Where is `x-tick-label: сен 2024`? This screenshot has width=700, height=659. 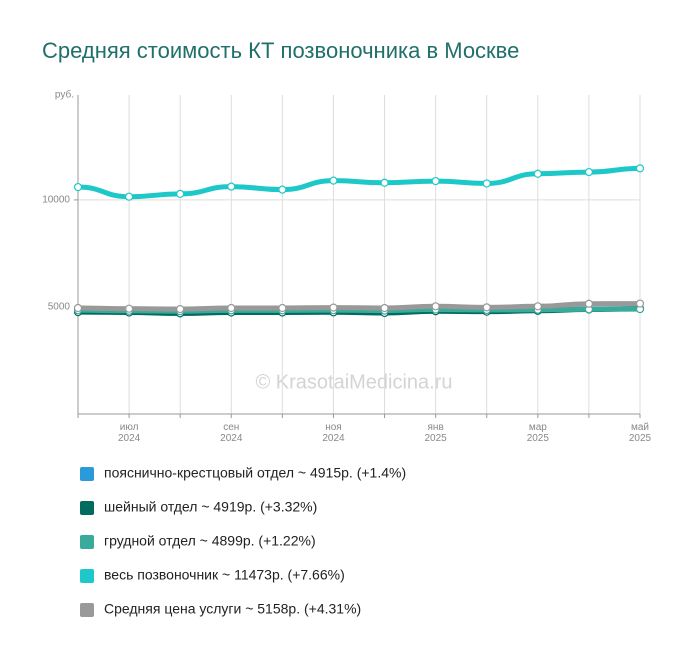
x-tick-label: сен 2024 is located at coordinates (231, 433).